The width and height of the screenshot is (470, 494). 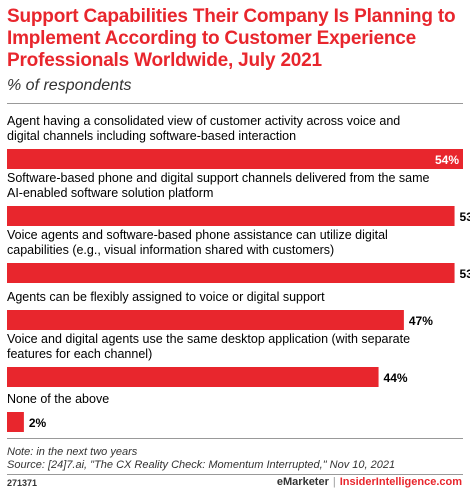 What do you see at coordinates (396, 378) in the screenshot?
I see `value-label: 44%` at bounding box center [396, 378].